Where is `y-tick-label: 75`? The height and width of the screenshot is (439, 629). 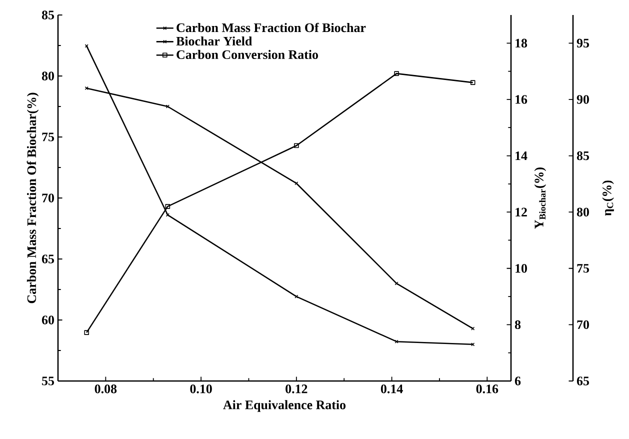 y-tick-label: 75 is located at coordinates (48, 137).